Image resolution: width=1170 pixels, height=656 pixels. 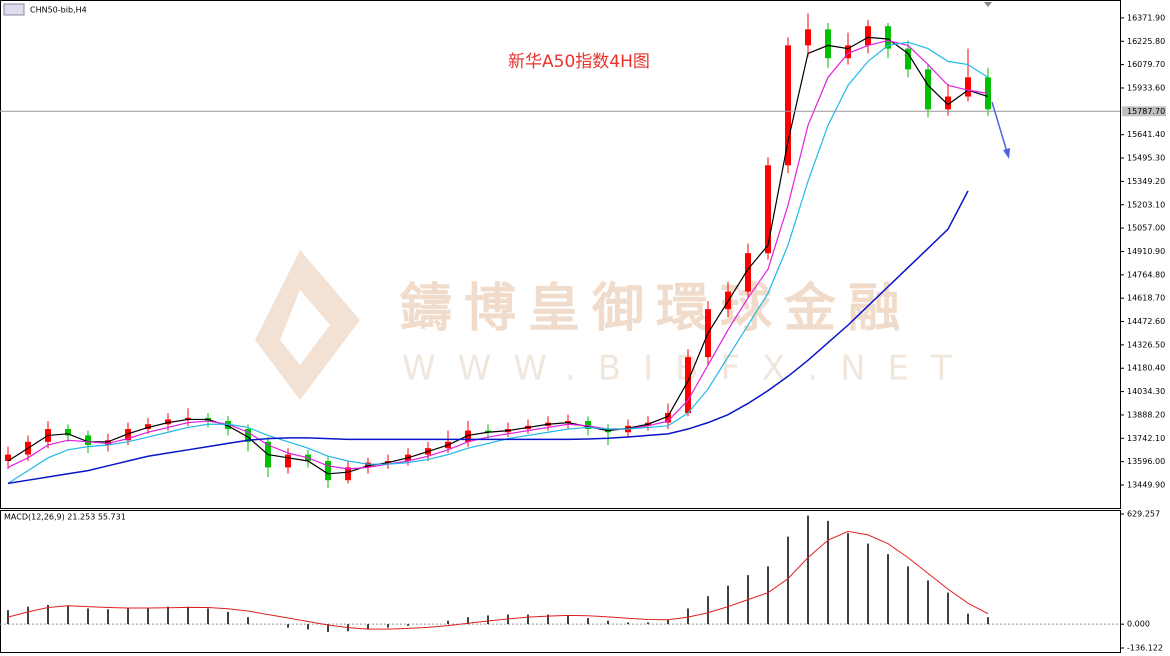 What do you see at coordinates (1143, 514) in the screenshot?
I see `y-tick-label: 629.257` at bounding box center [1143, 514].